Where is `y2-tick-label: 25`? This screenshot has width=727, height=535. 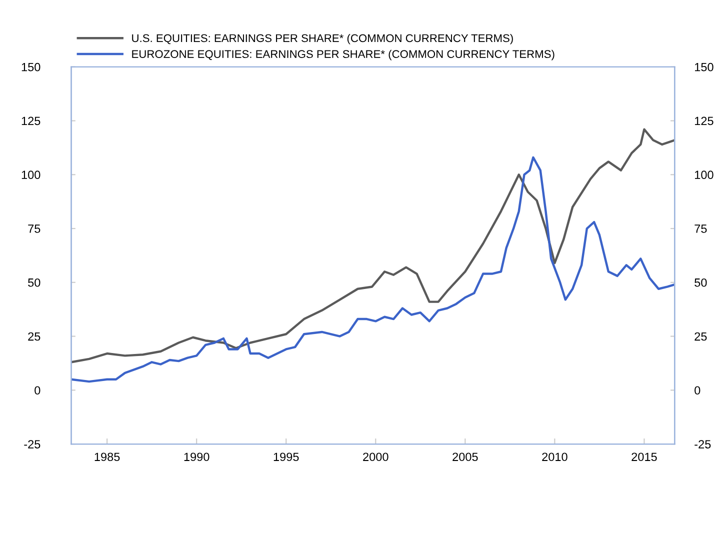 y2-tick-label: 25 is located at coordinates (34, 336).